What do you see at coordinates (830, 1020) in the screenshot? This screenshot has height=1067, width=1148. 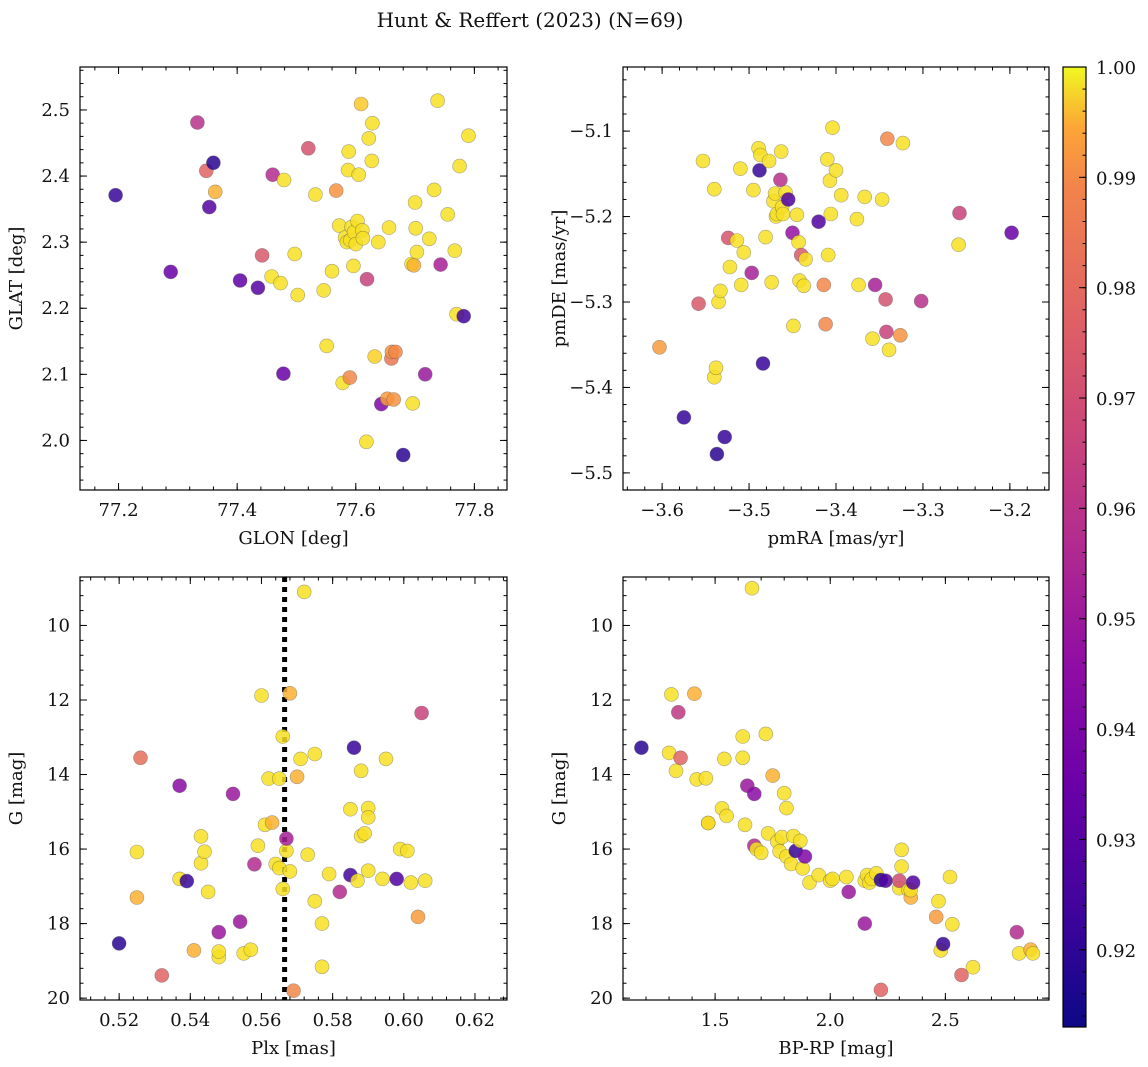 I see `x-tick-label: 2.0` at bounding box center [830, 1020].